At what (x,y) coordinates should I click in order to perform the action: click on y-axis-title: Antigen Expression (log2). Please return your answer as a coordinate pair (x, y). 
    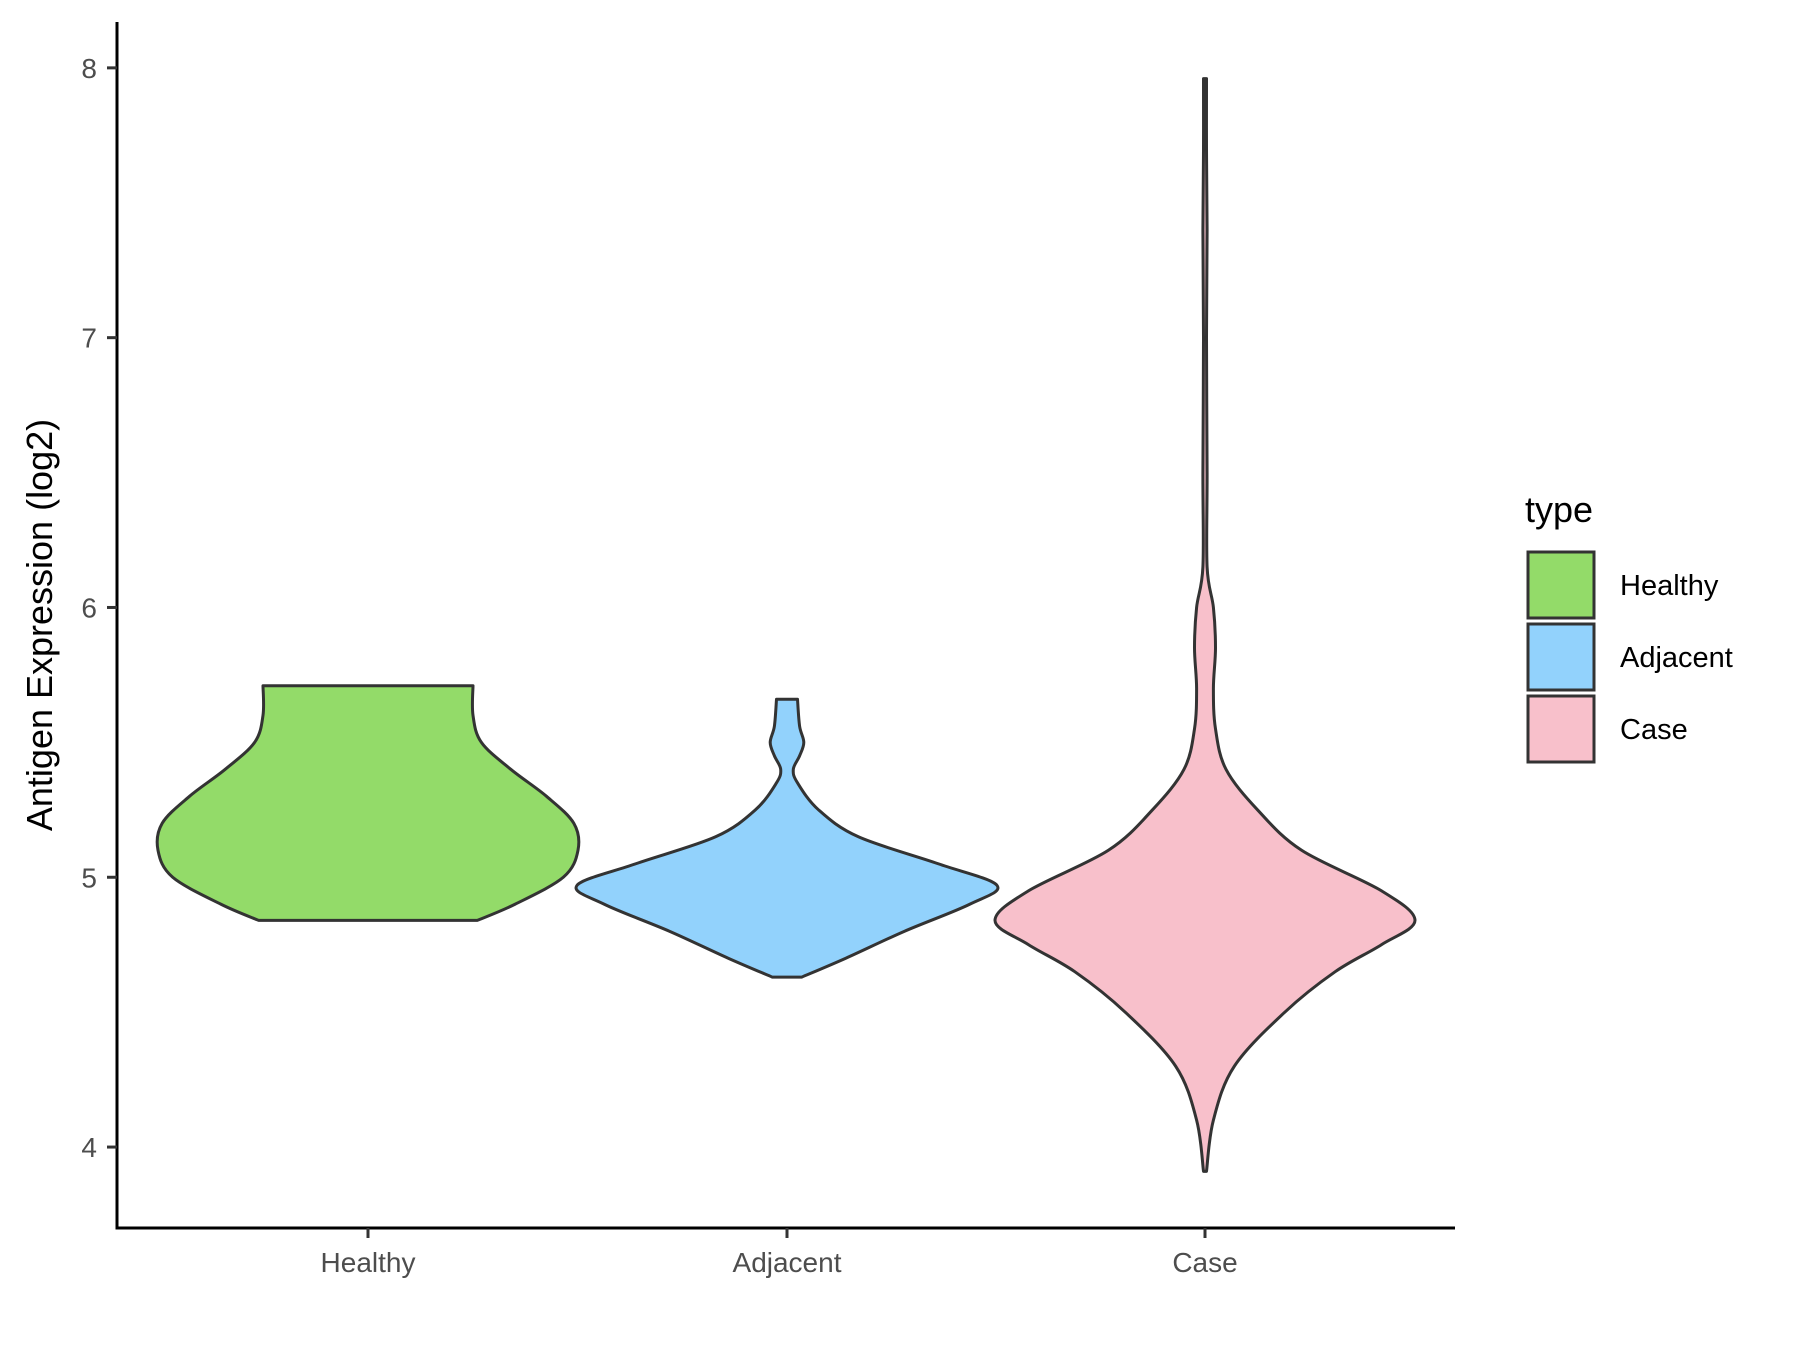
    Looking at the image, I should click on (39, 625).